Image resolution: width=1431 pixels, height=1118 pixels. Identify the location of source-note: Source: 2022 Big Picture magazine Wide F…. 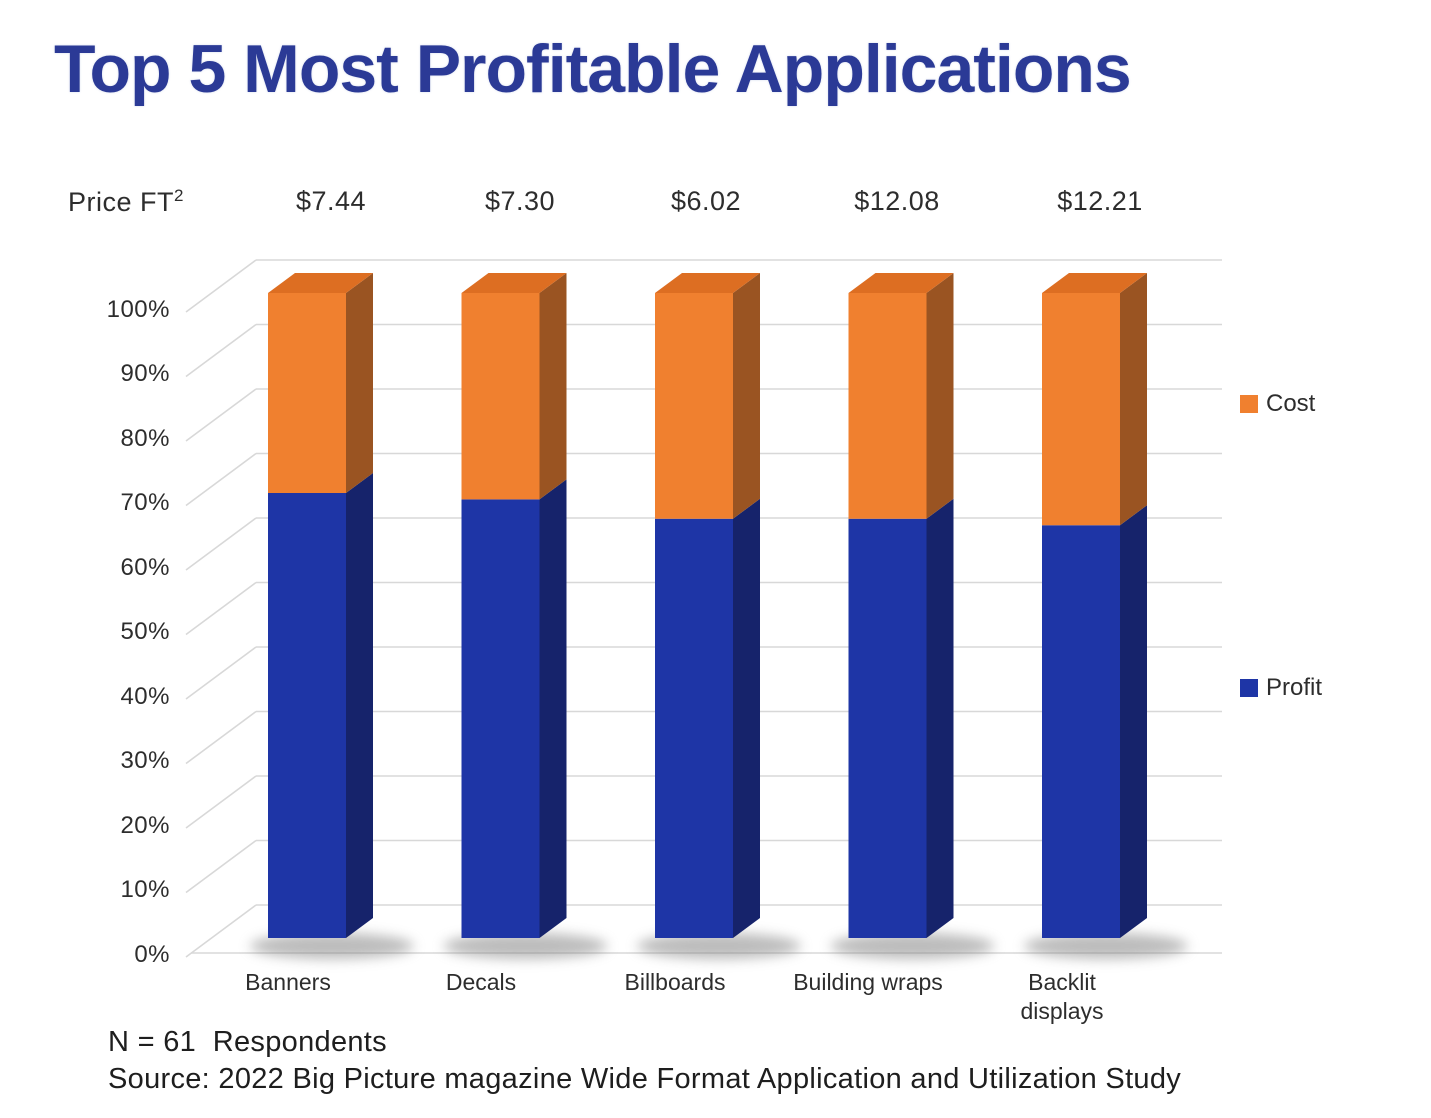
(645, 1079).